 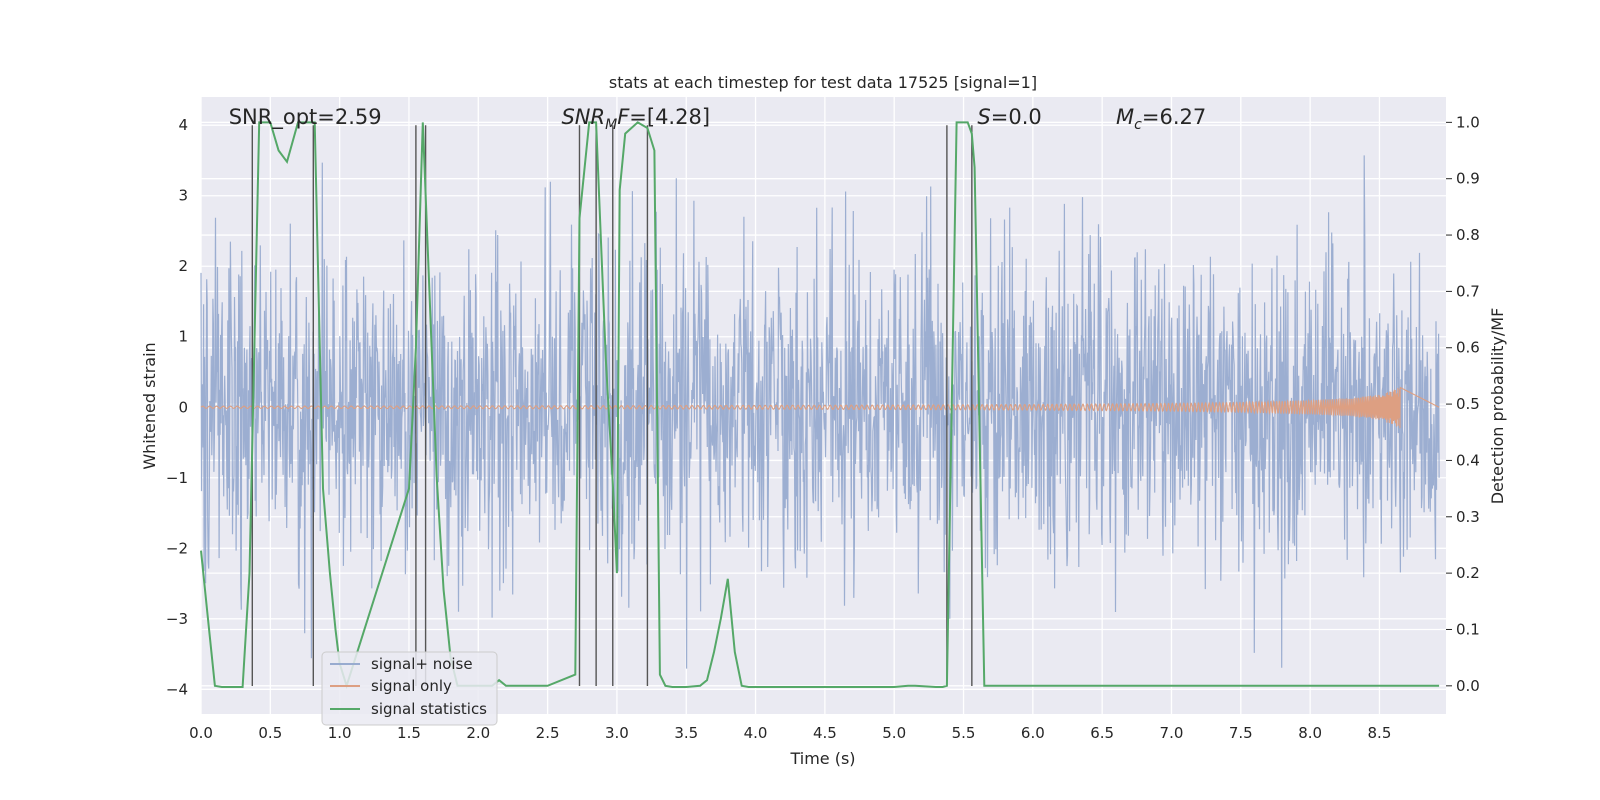 What do you see at coordinates (1468, 122) in the screenshot?
I see `y-right-tick-label: 1.0` at bounding box center [1468, 122].